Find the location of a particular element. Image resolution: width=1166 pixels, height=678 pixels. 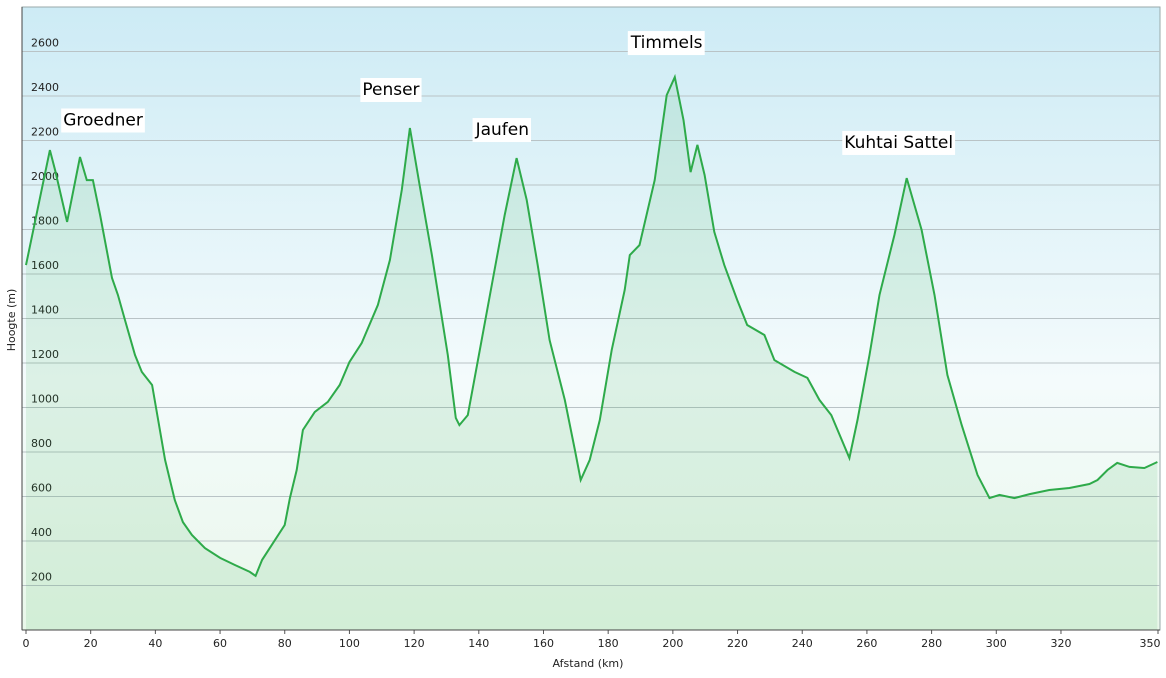

peak-label: Jaufen is located at coordinates (502, 130).